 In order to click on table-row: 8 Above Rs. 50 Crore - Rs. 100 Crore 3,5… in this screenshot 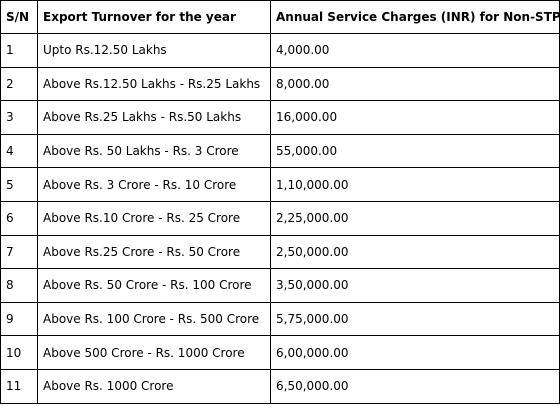, I will do `click(280, 285)`.